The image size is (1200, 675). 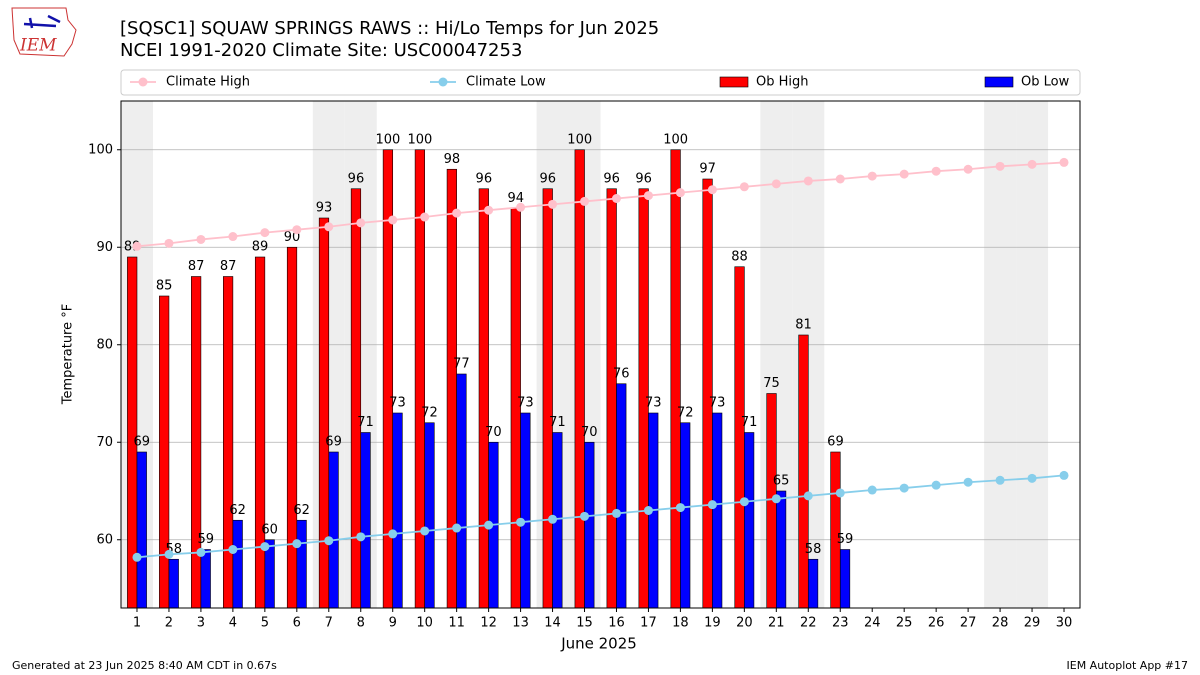 I want to click on x-tick-label: 4, so click(x=233, y=623).